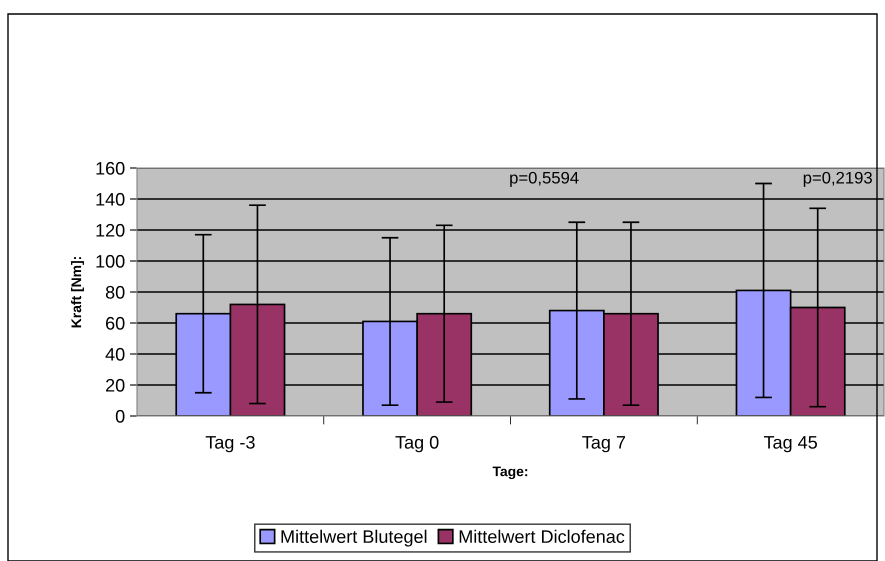  What do you see at coordinates (544, 179) in the screenshot?
I see `annotation: p=0,5594` at bounding box center [544, 179].